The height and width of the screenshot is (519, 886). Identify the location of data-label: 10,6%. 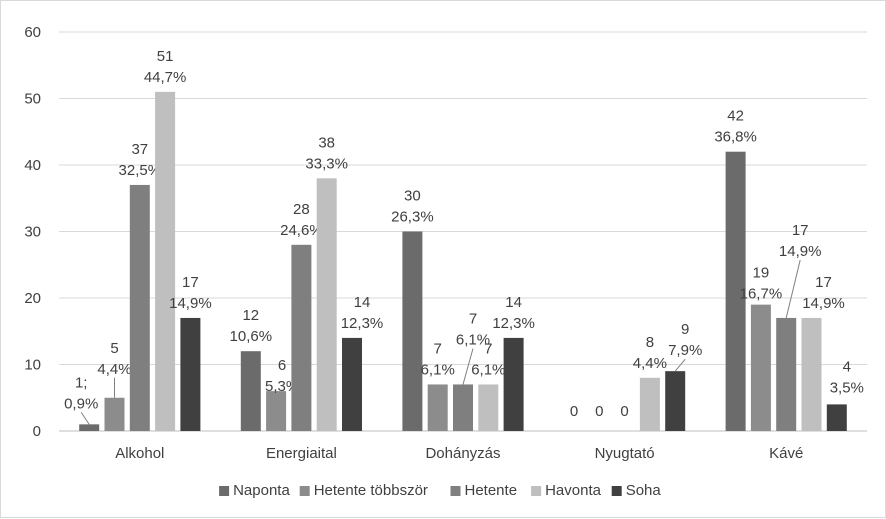
(251, 336).